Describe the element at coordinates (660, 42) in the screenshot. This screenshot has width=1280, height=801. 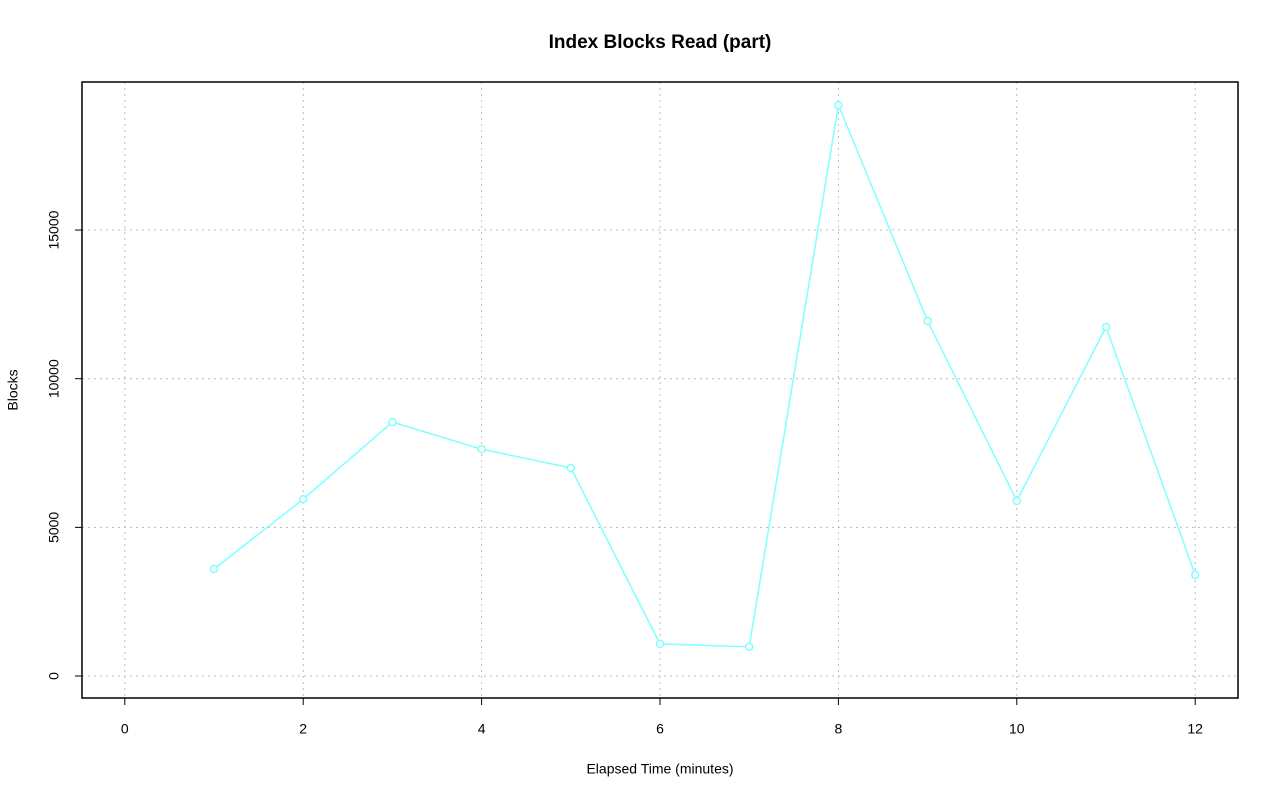
I see `chart-title: Index Blocks Read (part)` at that location.